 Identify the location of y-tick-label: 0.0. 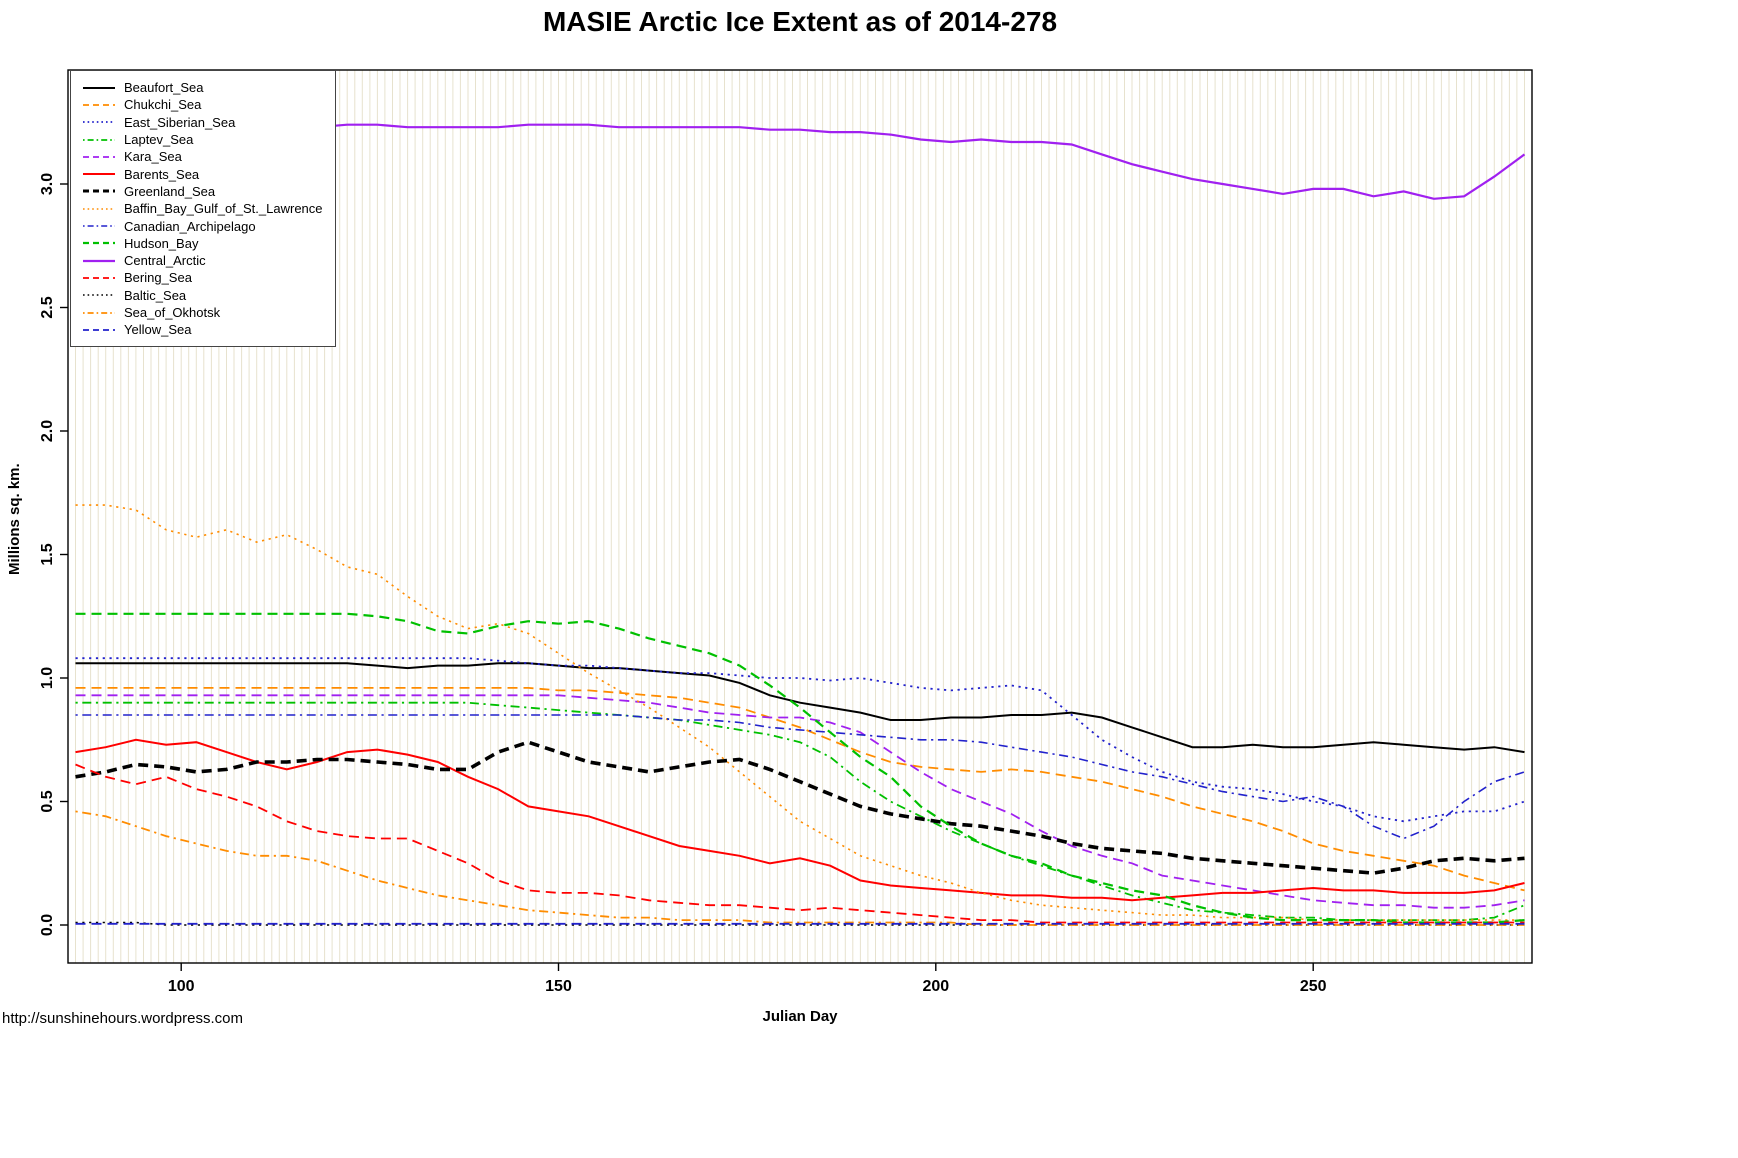
(47, 925).